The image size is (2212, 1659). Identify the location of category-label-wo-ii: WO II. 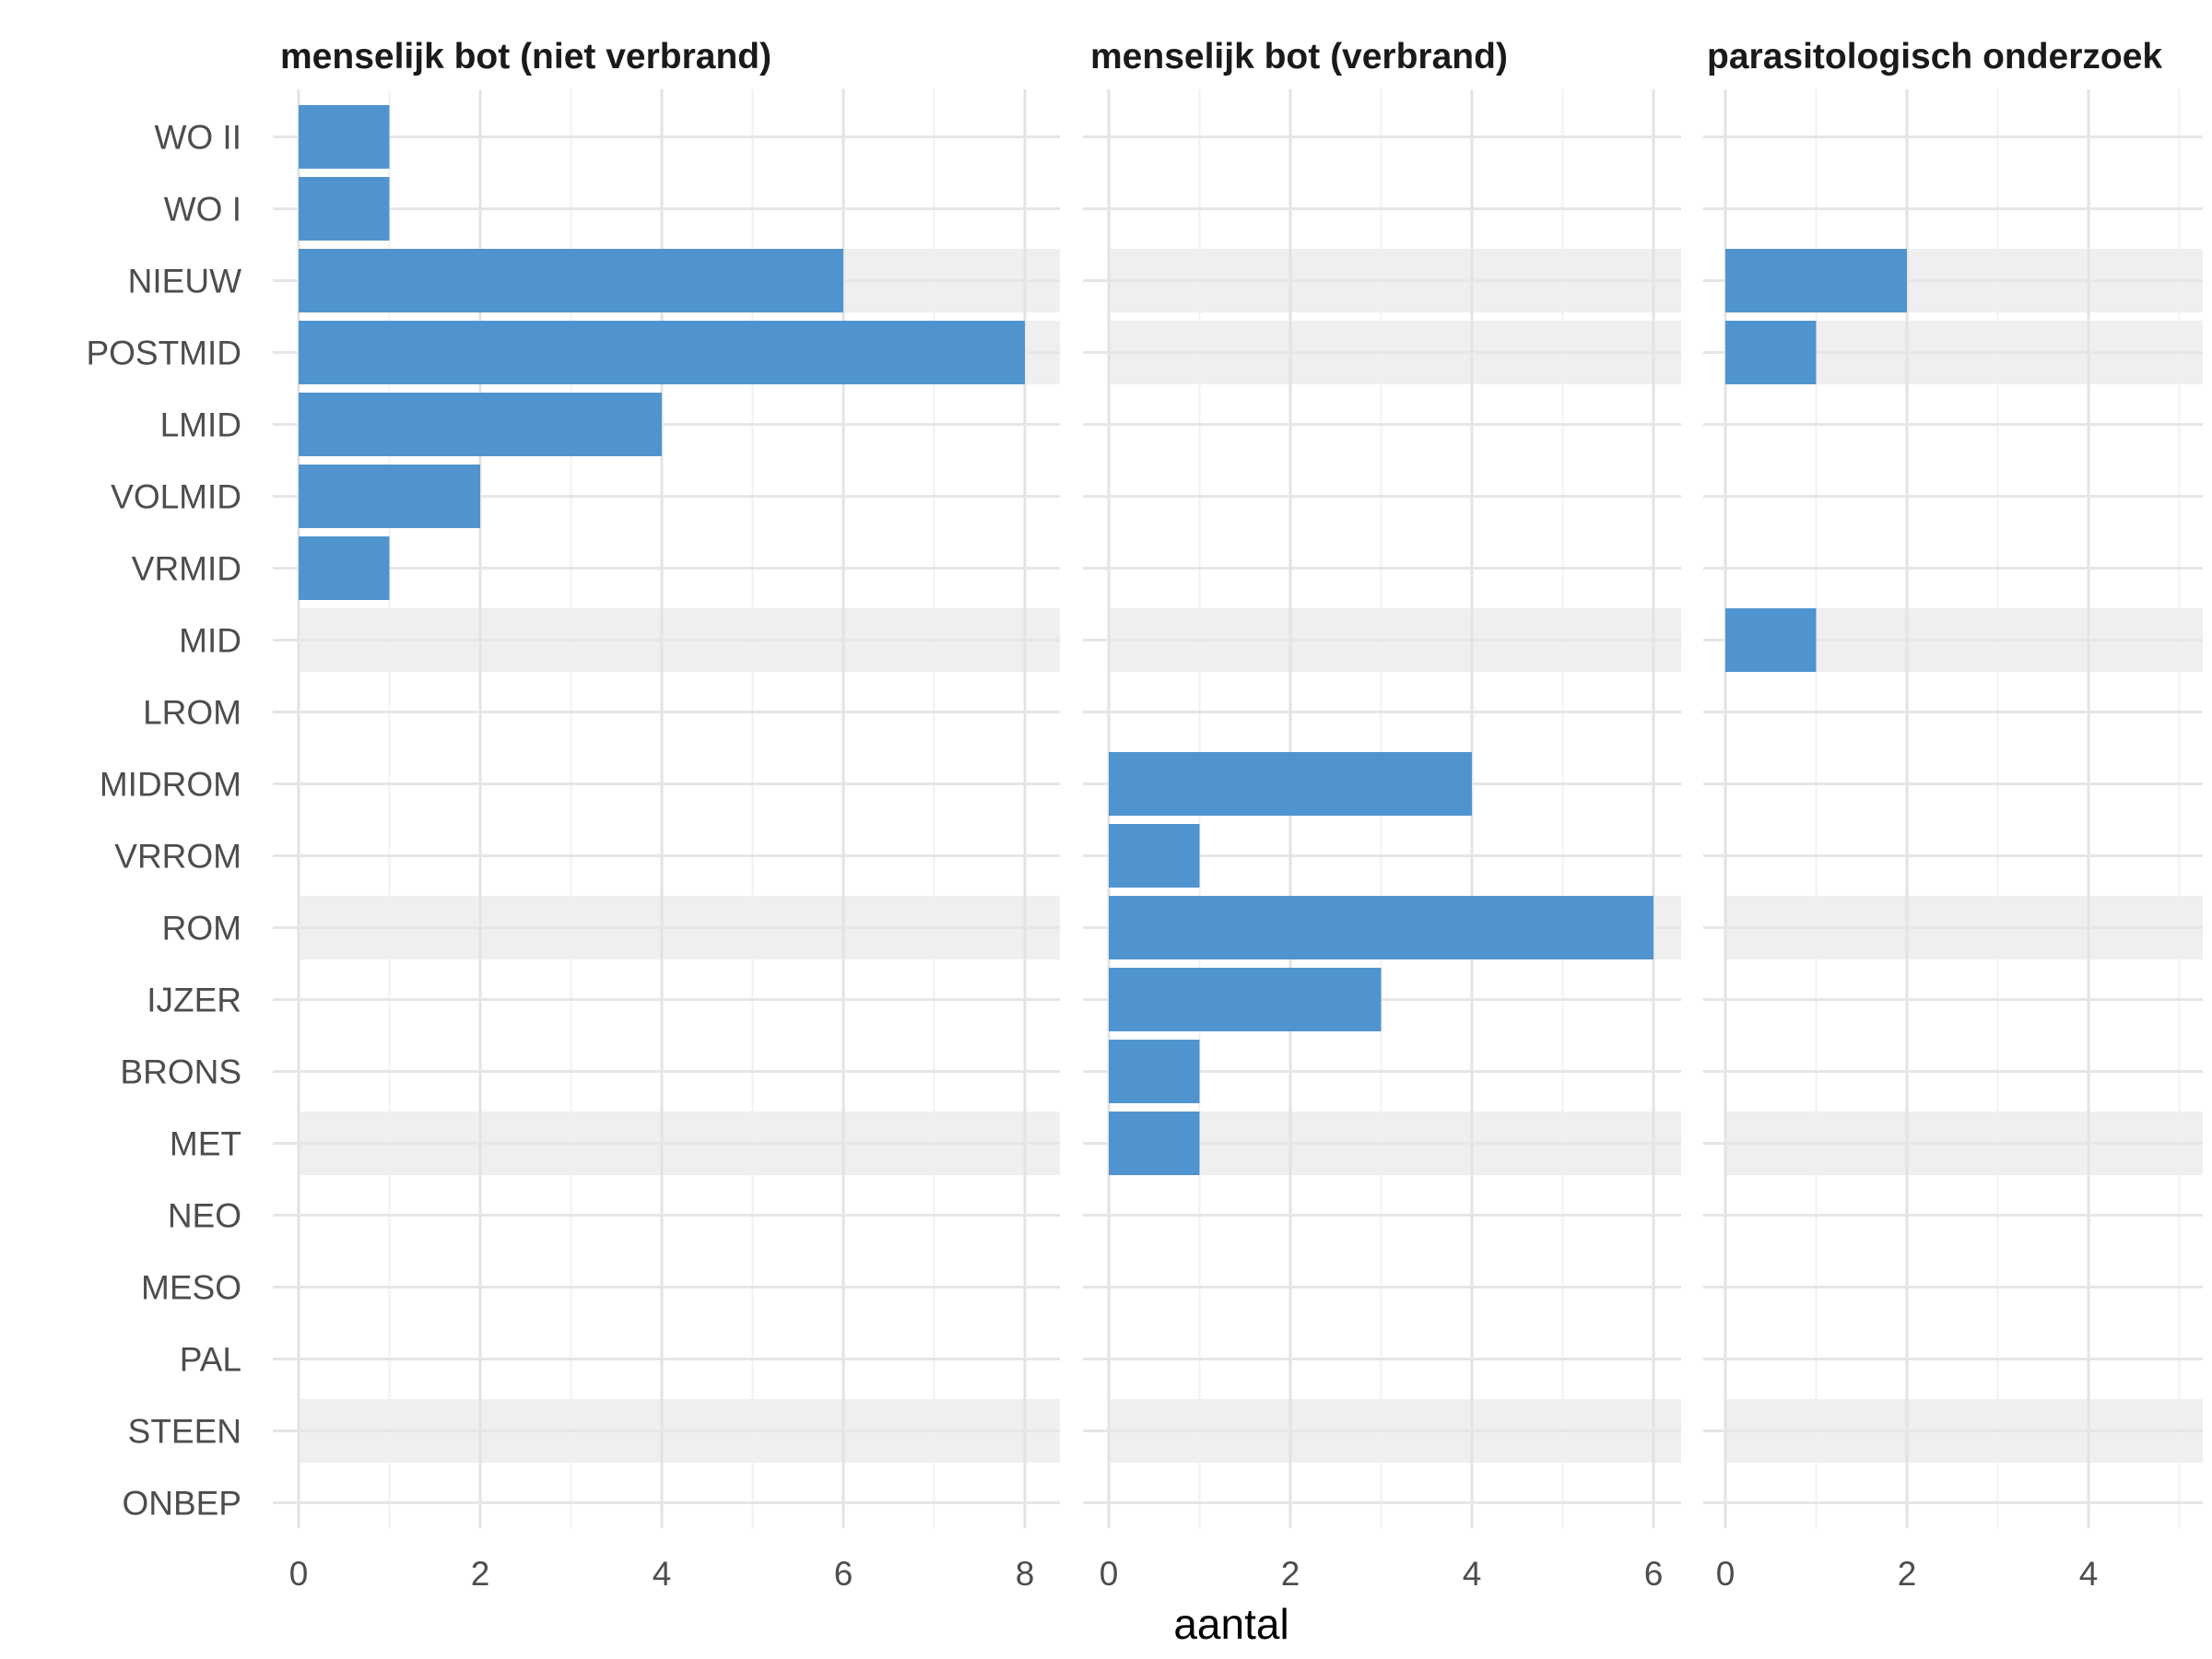
(197, 138).